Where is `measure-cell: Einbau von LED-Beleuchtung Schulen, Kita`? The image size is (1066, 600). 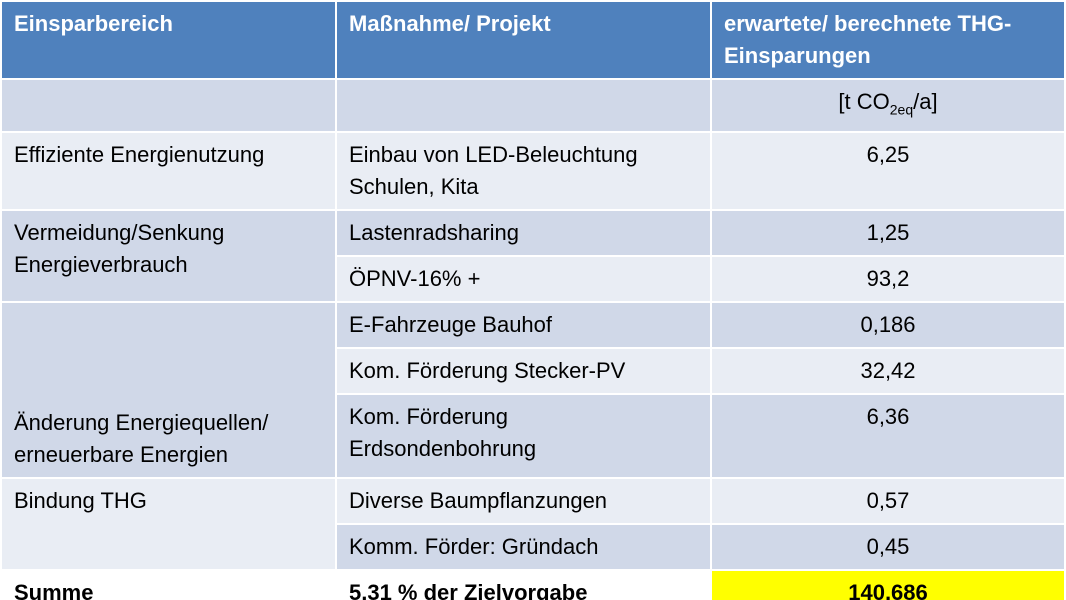
measure-cell: Einbau von LED-Beleuchtung Schulen, Kita is located at coordinates (523, 171).